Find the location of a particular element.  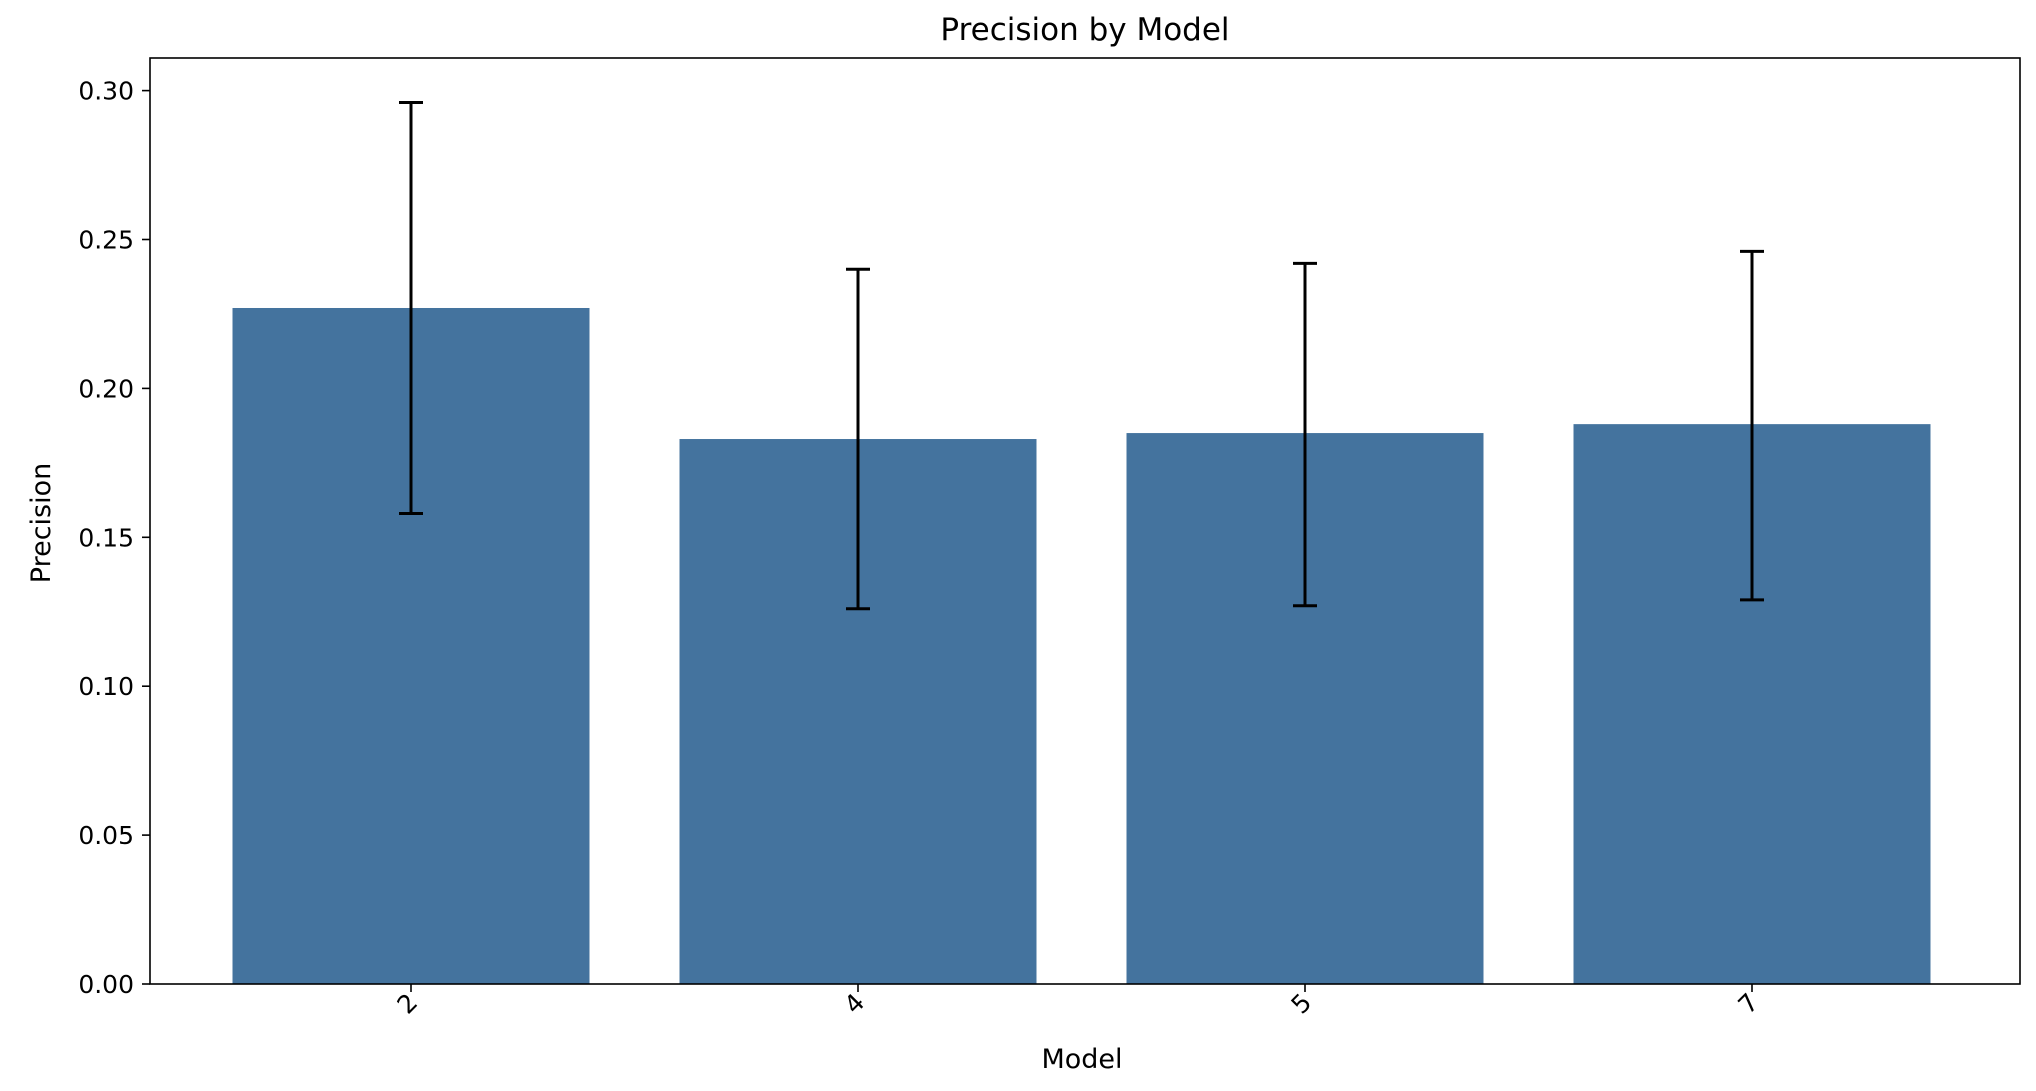

y-tick-label-6: 0.30 is located at coordinates (106, 91).